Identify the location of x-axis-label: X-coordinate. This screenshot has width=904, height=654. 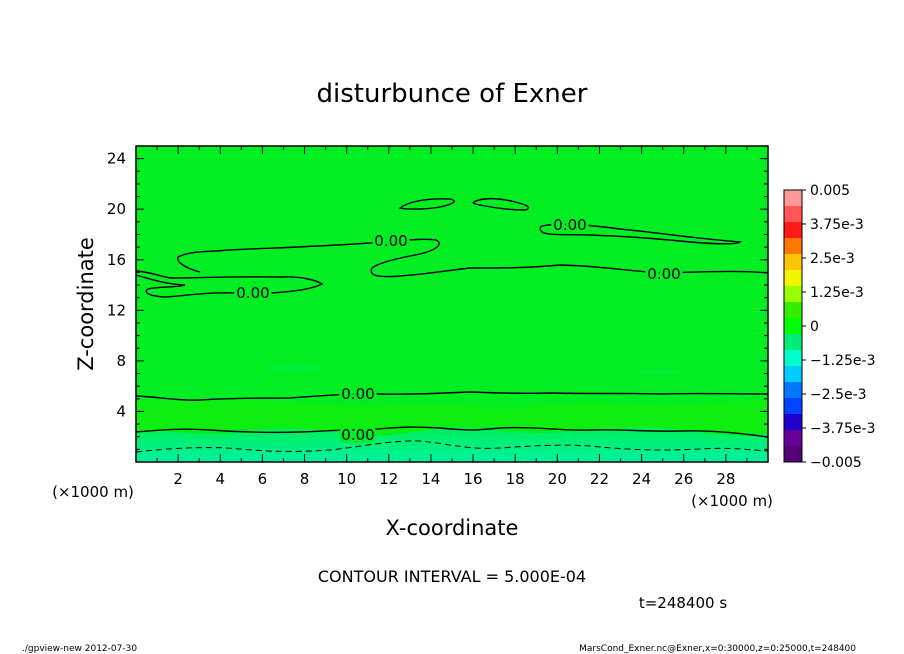
(452, 528).